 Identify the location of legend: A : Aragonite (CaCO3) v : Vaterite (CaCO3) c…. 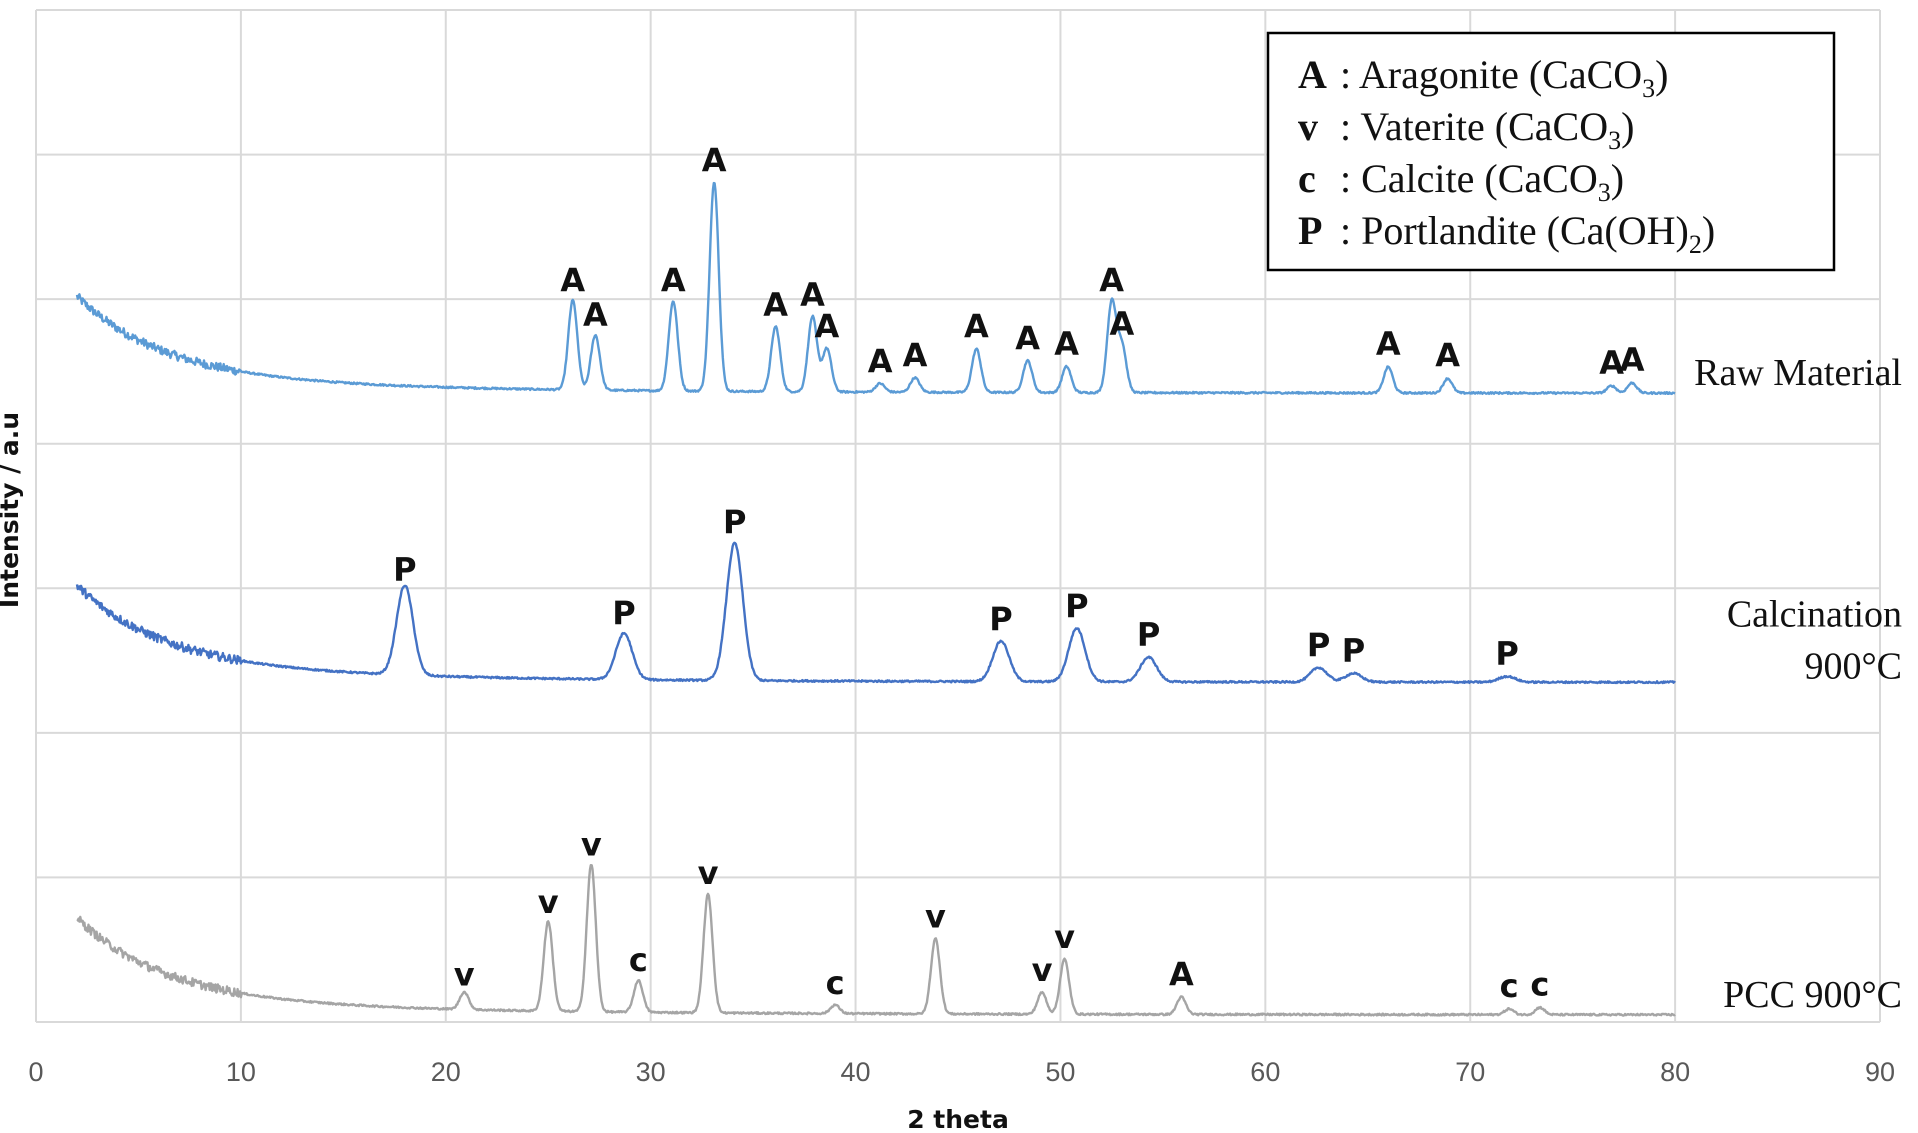
(1551, 151).